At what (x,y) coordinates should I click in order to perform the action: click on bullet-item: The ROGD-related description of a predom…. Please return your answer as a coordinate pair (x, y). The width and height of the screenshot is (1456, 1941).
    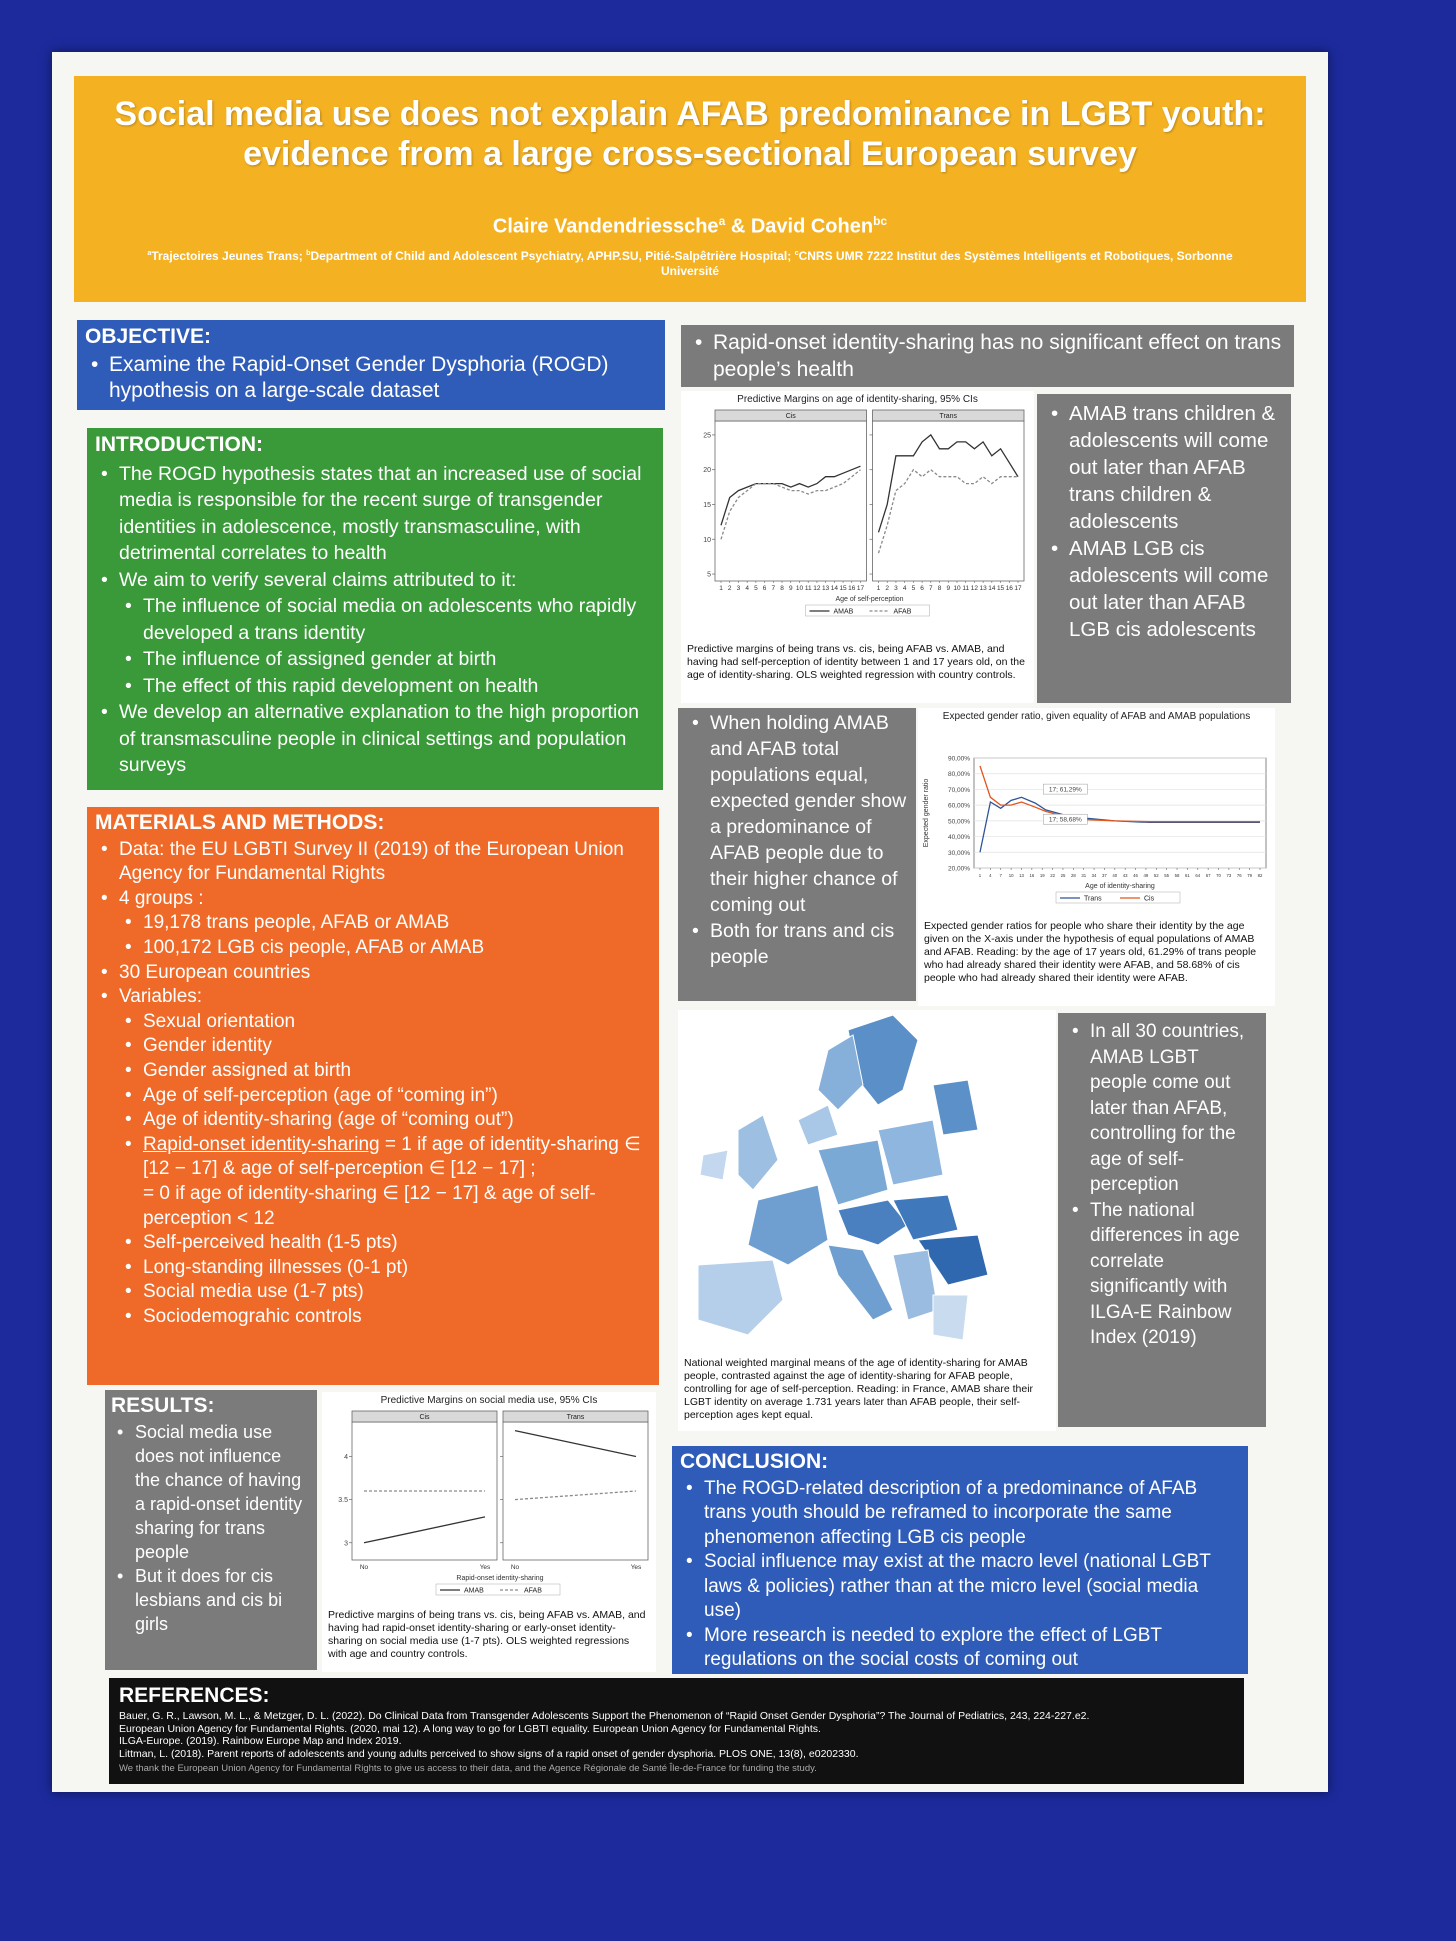
    Looking at the image, I should click on (963, 1514).